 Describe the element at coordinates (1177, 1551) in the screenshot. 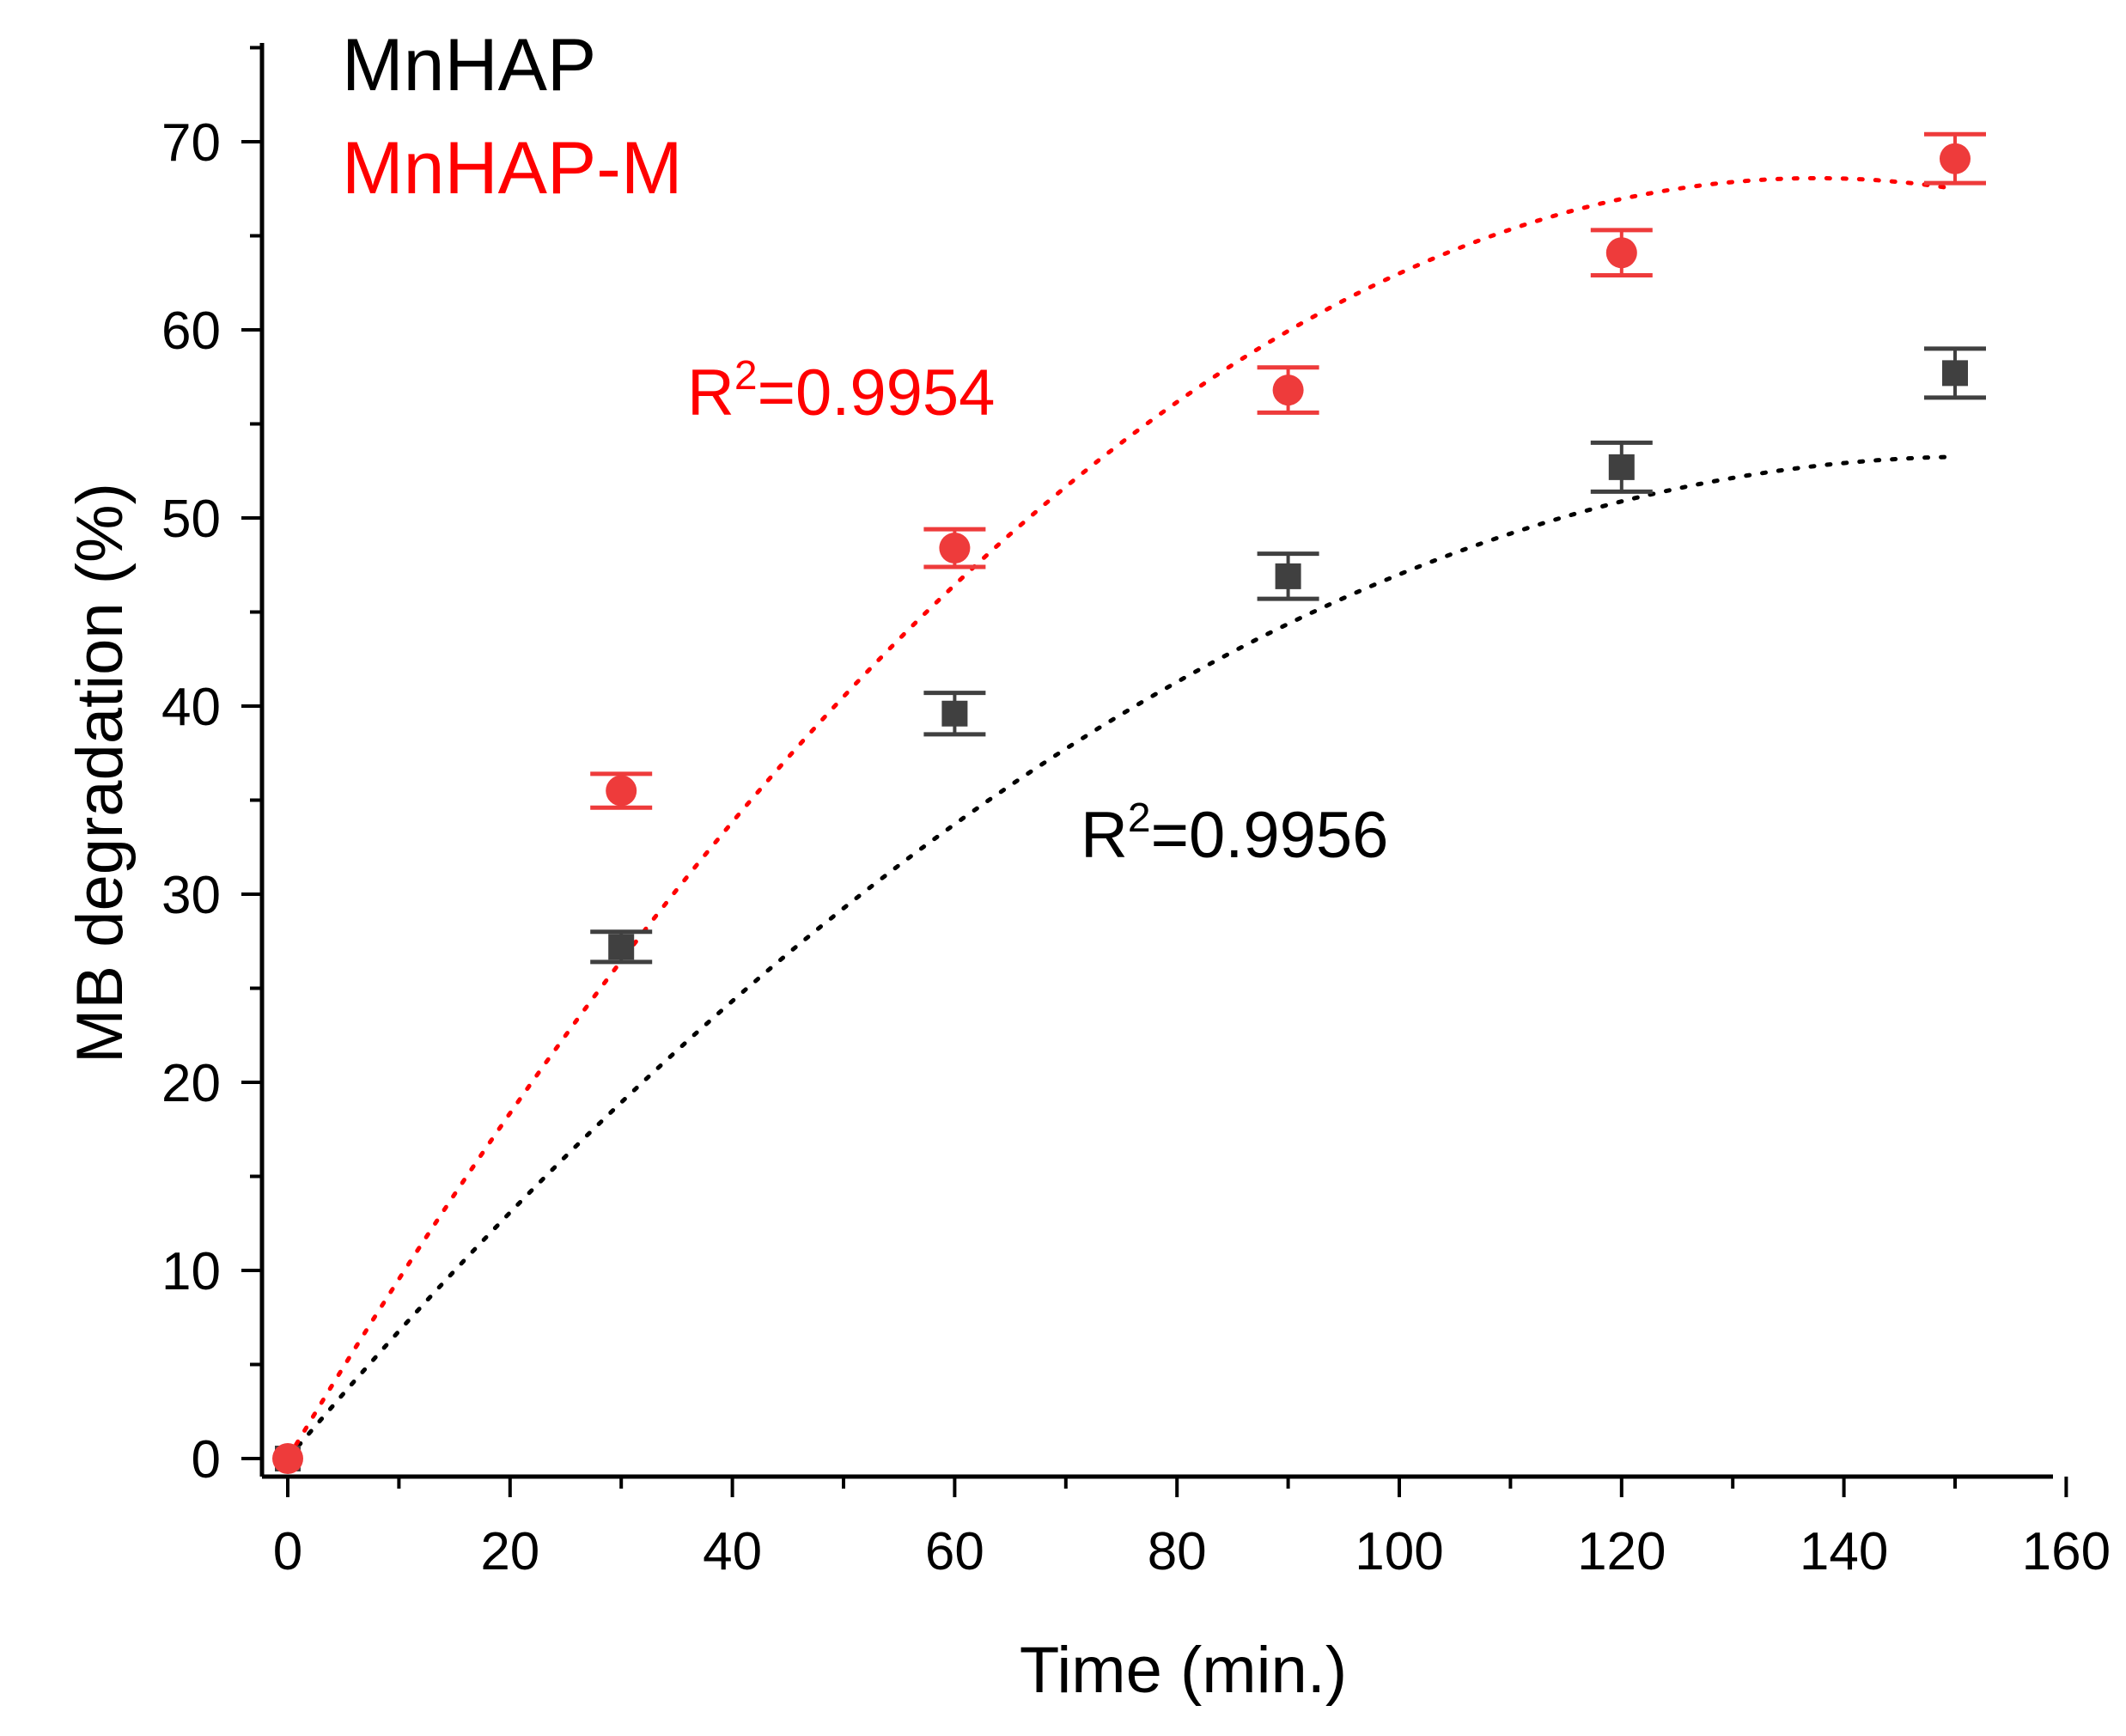

I see `x-tick-label: 80` at that location.